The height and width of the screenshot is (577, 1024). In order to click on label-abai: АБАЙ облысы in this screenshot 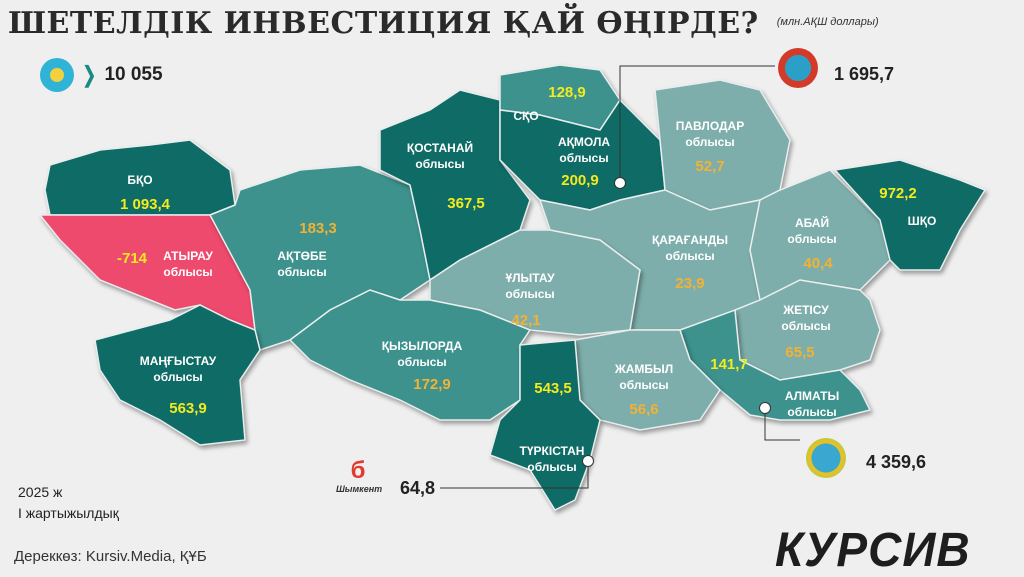, I will do `click(812, 231)`.